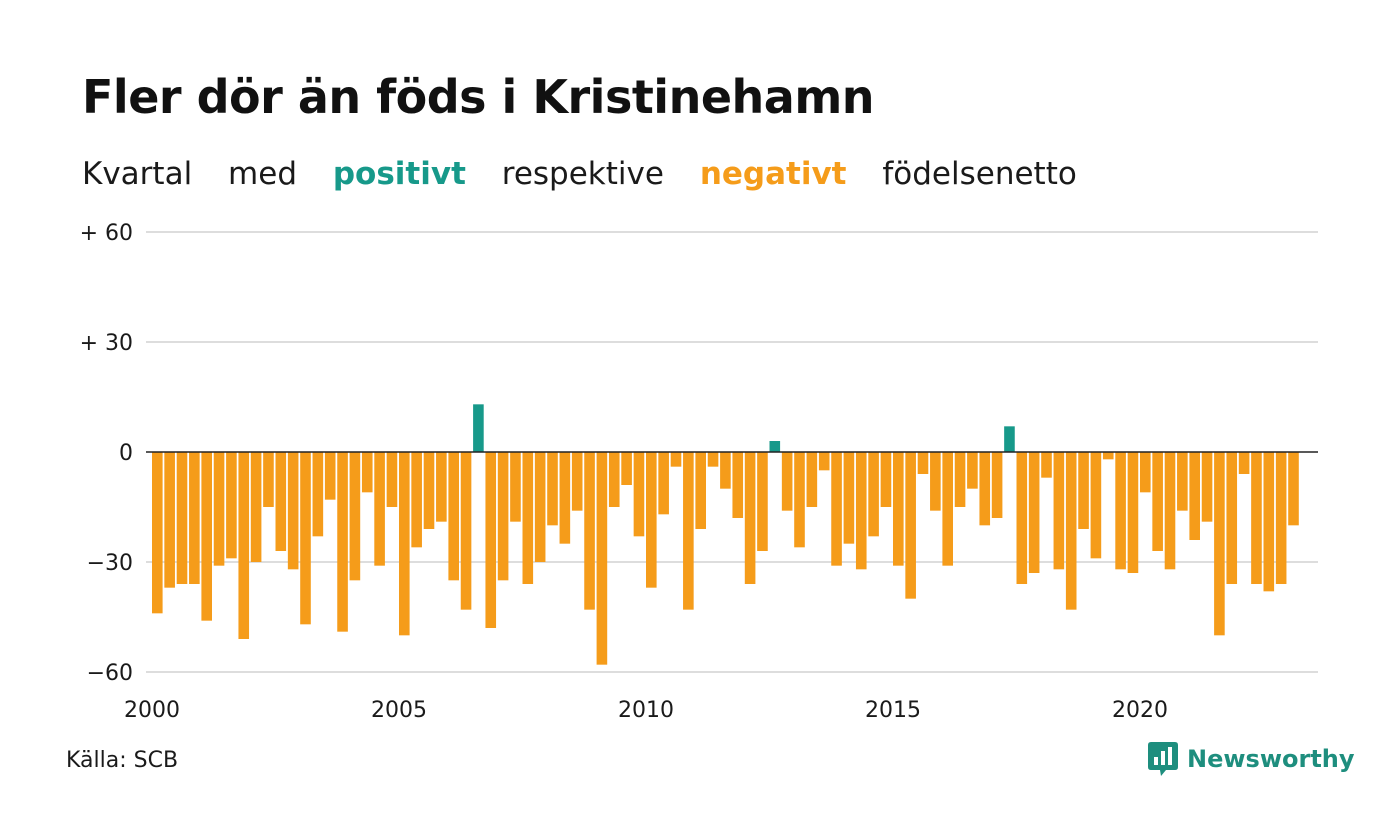 Image resolution: width=1400 pixels, height=840 pixels. What do you see at coordinates (126, 453) in the screenshot?
I see `y-tick-label: 0` at bounding box center [126, 453].